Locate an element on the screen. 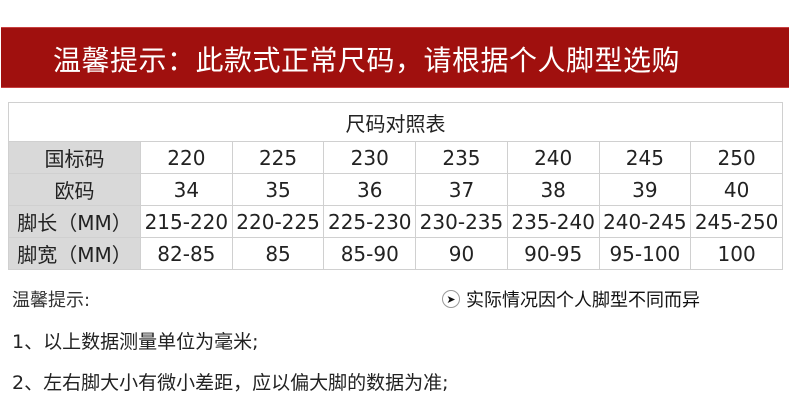 This screenshot has width=790, height=417. table-cell: 37 is located at coordinates (461, 189).